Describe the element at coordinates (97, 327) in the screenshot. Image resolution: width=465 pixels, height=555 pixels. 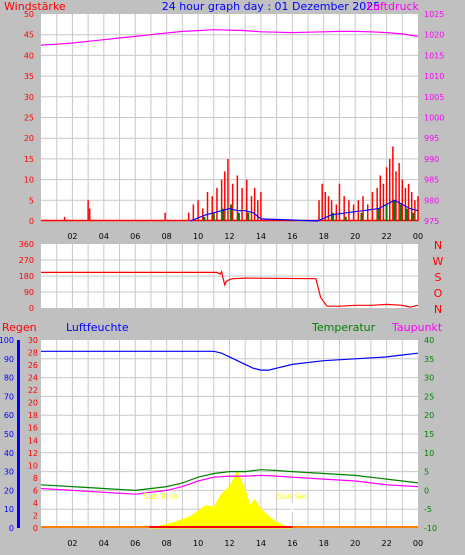
I see `humidity-axis-title: Luftfeuchte` at that location.